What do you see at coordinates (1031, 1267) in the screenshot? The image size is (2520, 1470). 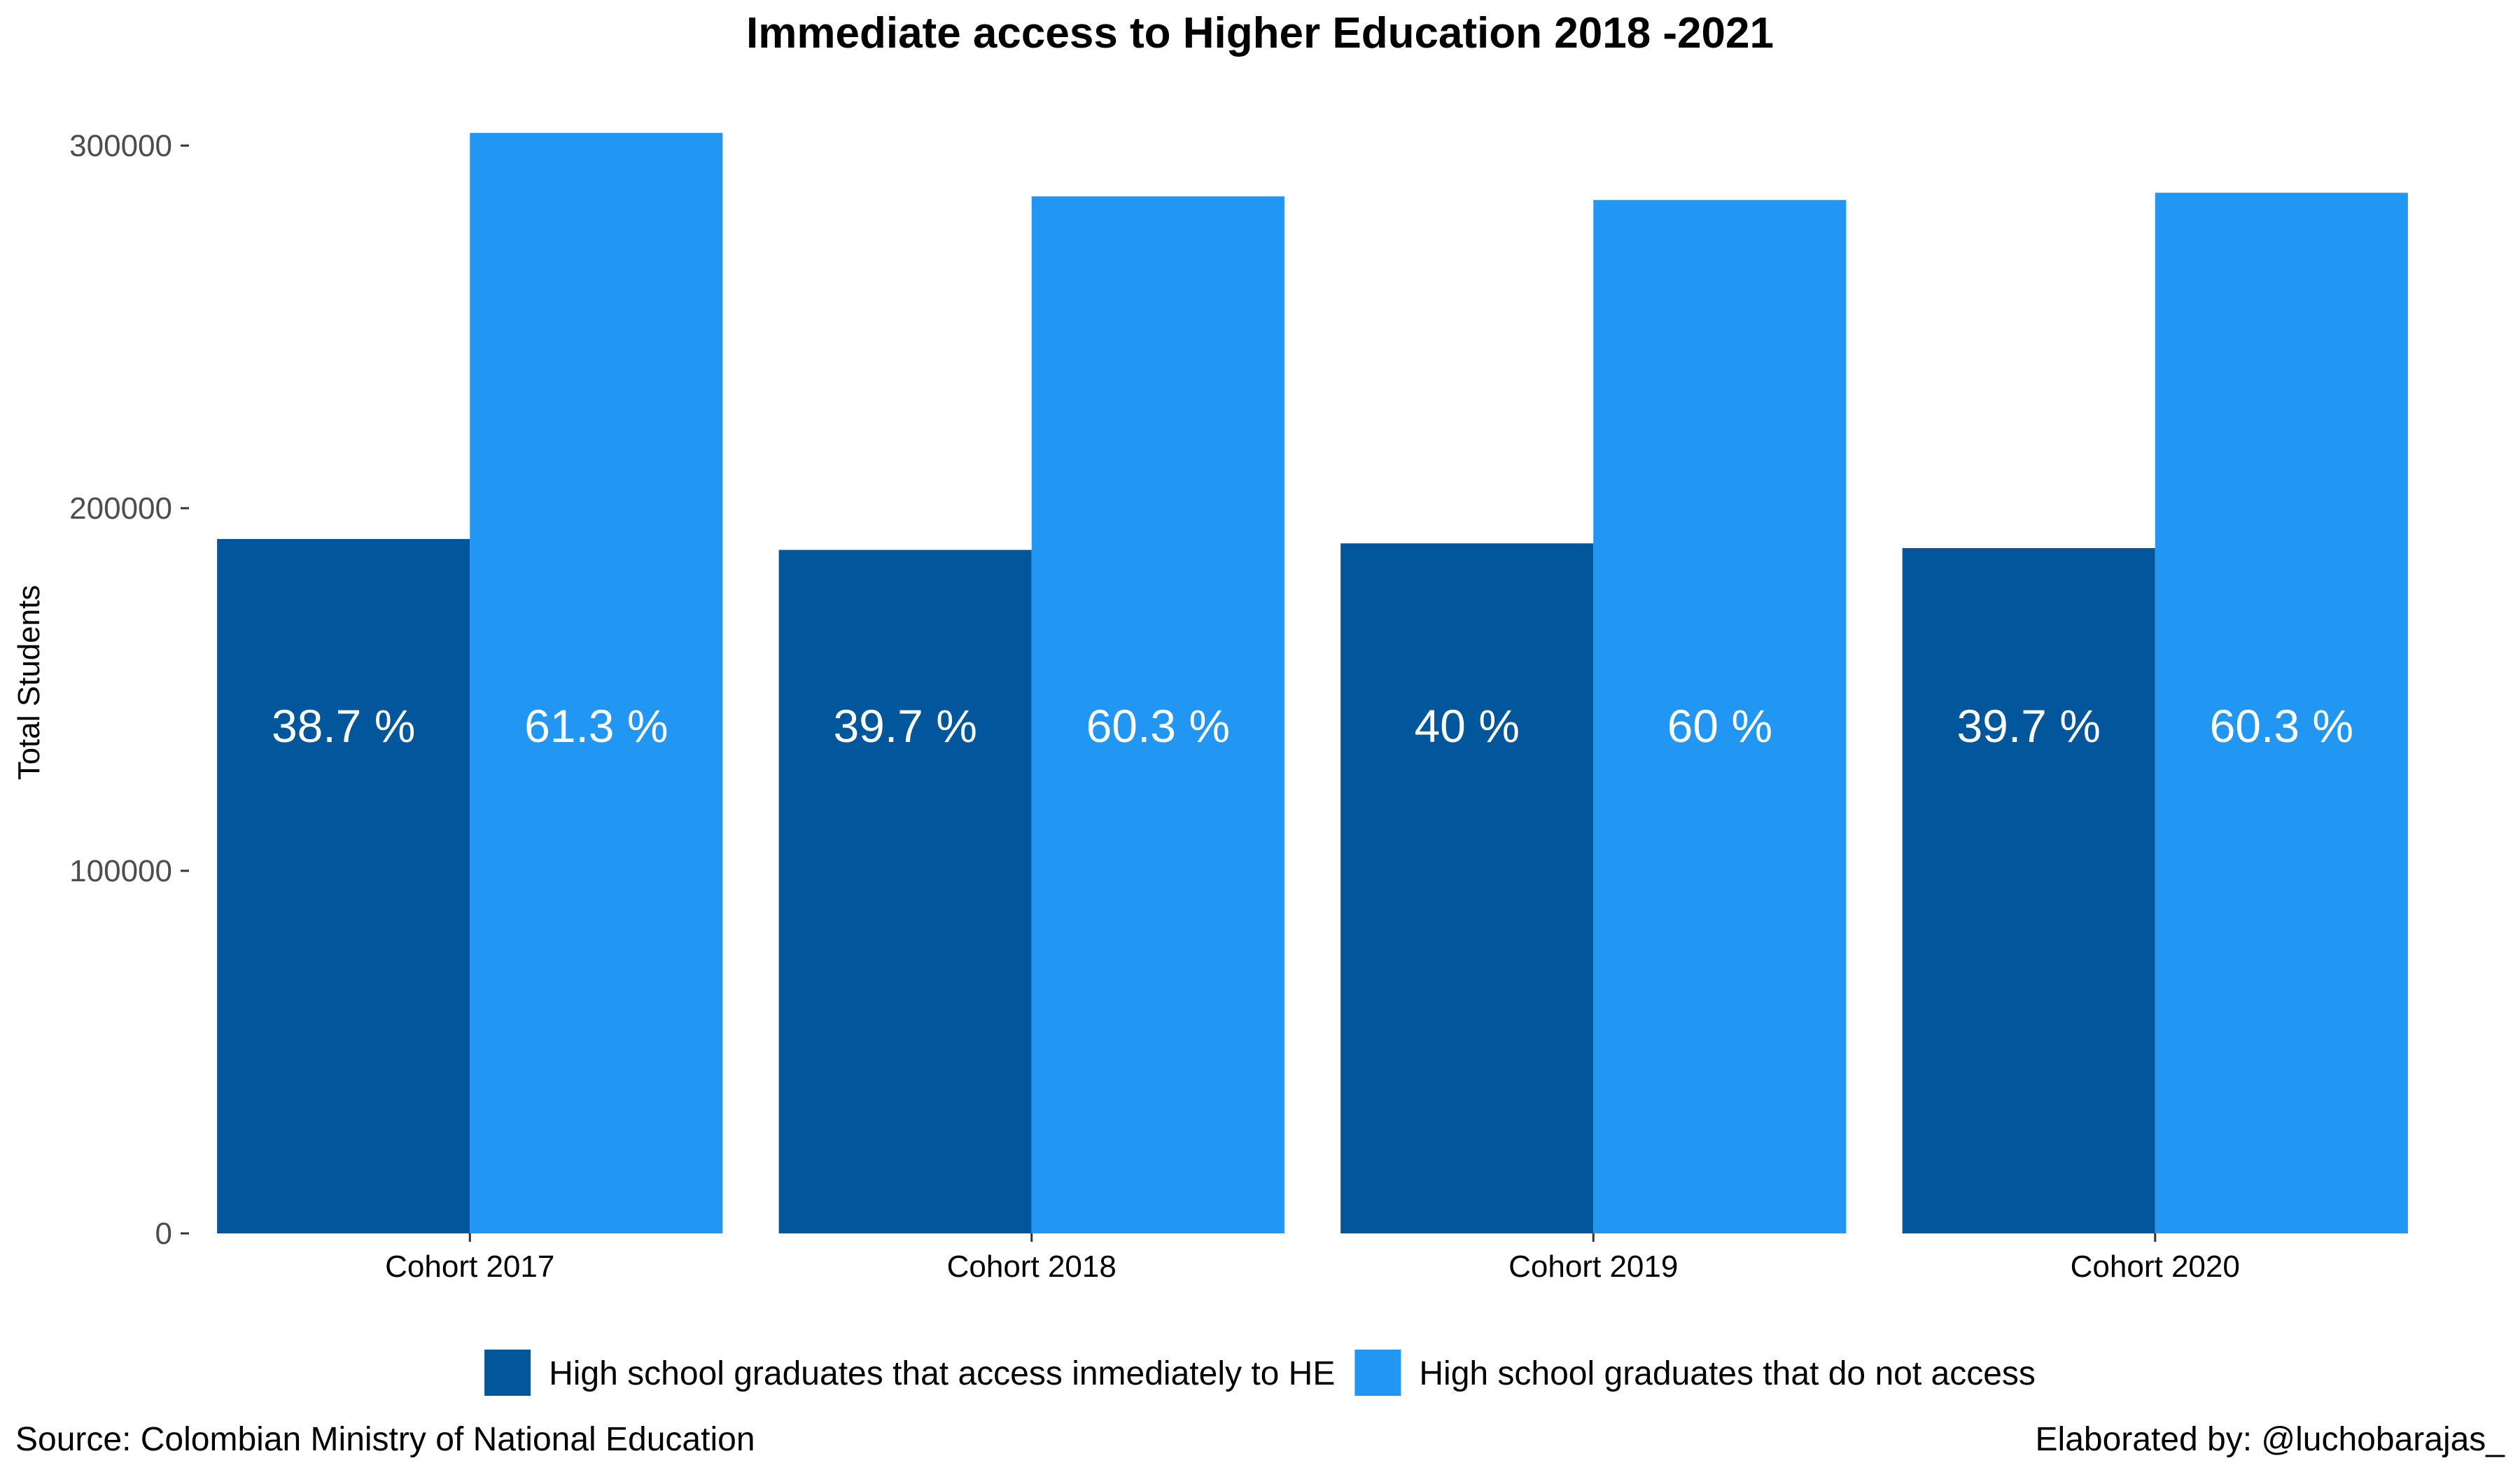 I see `x-tick-label: Cohort 2018` at bounding box center [1031, 1267].